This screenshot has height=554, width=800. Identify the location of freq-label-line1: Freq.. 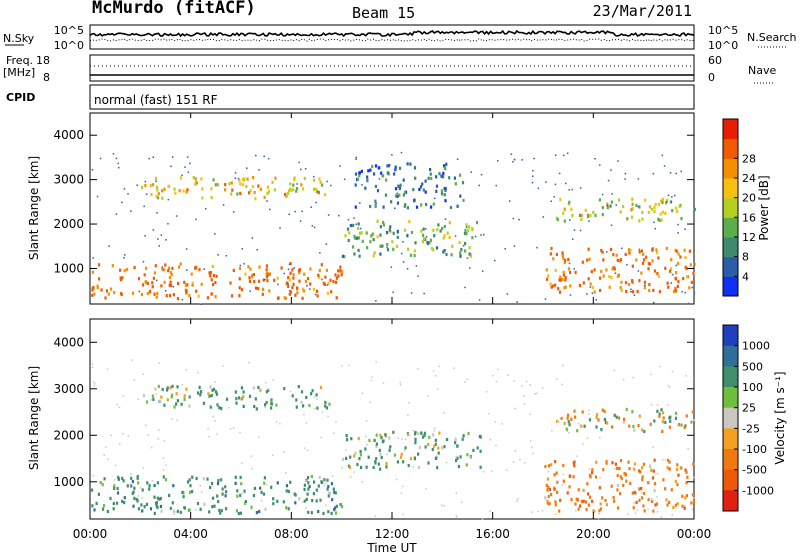
(19, 60).